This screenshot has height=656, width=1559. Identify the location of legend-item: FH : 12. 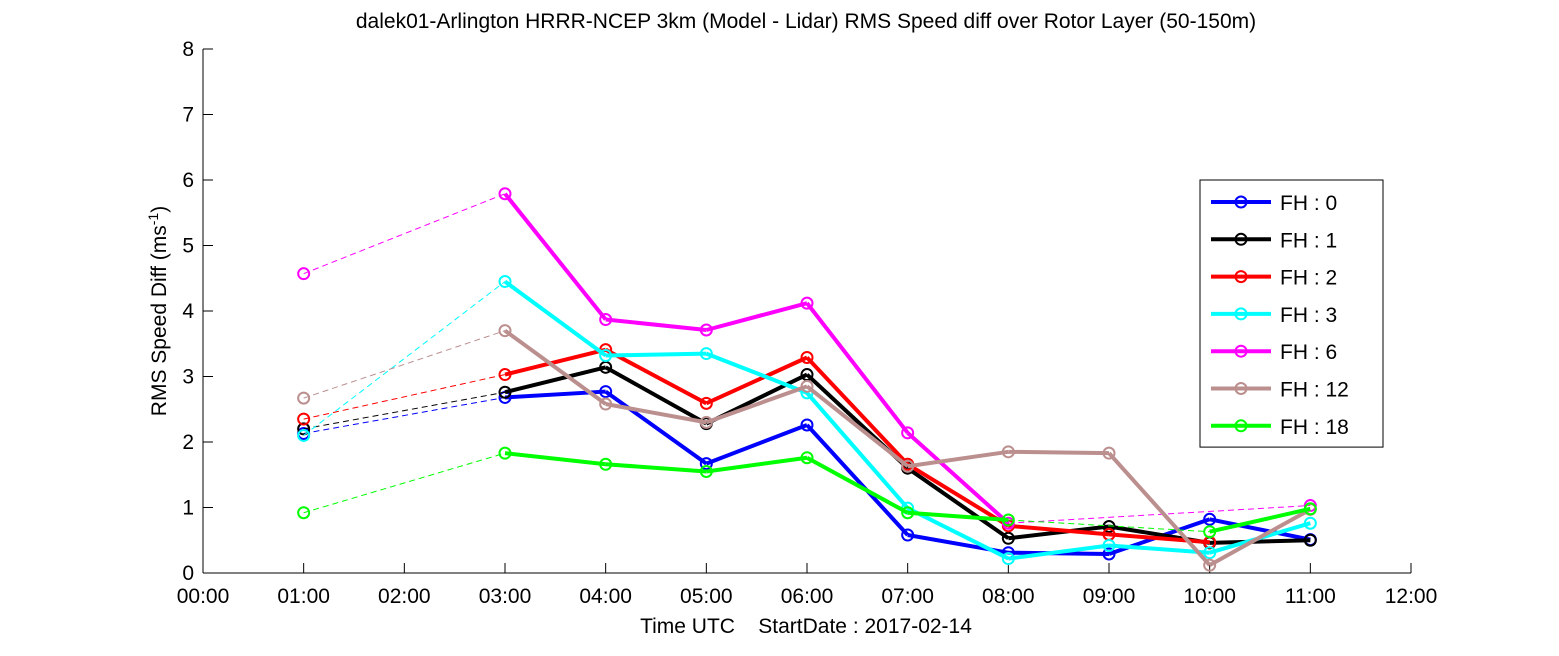
(1280, 390).